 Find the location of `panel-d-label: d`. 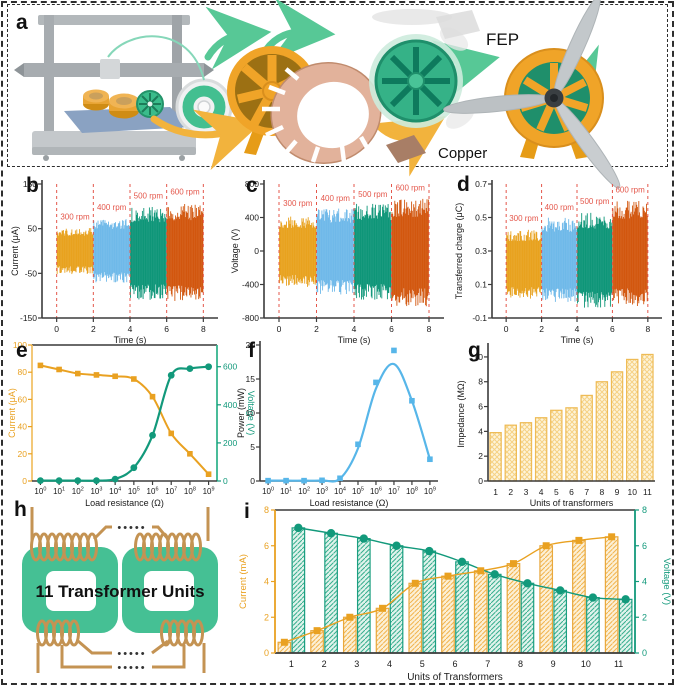

panel-d-label: d is located at coordinates (463, 184).